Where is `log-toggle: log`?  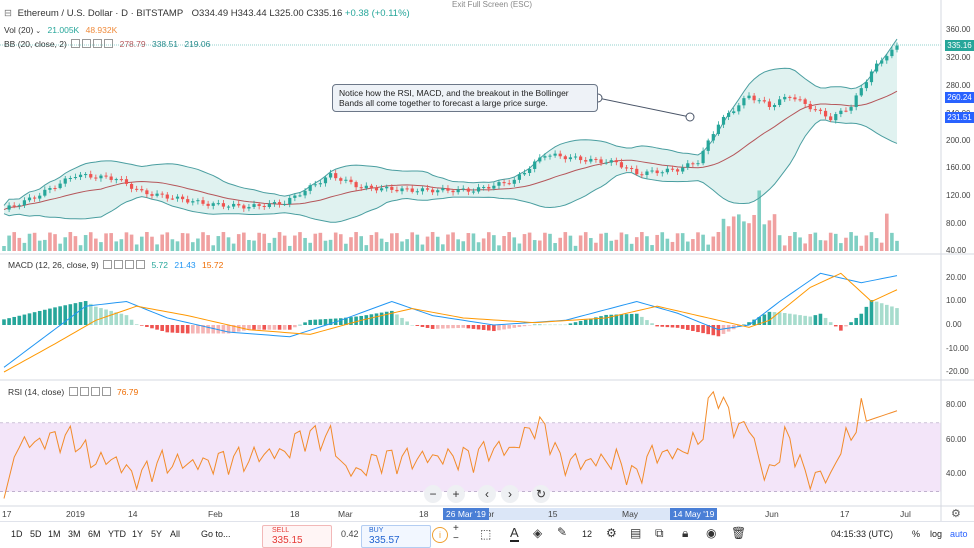
log-toggle: log is located at coordinates (936, 534).